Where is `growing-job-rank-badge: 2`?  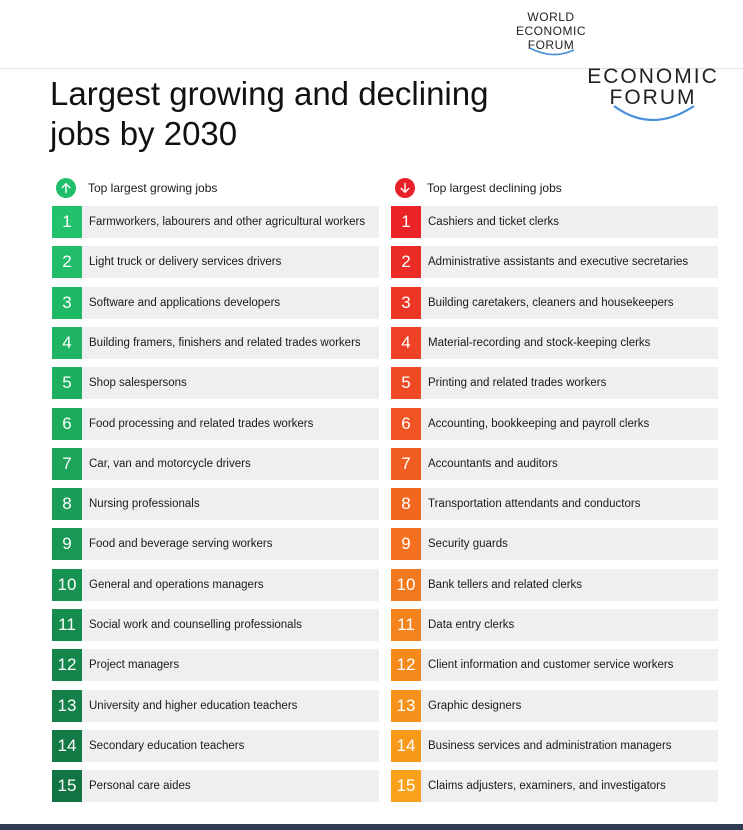 growing-job-rank-badge: 2 is located at coordinates (67, 262).